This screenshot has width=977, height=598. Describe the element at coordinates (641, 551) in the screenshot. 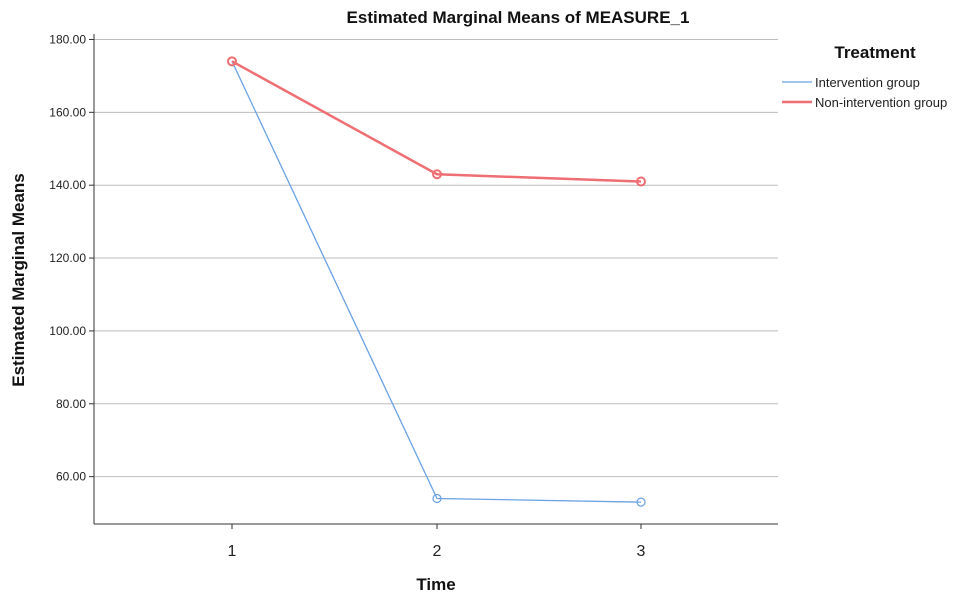

I see `x-tick-label: 3` at that location.